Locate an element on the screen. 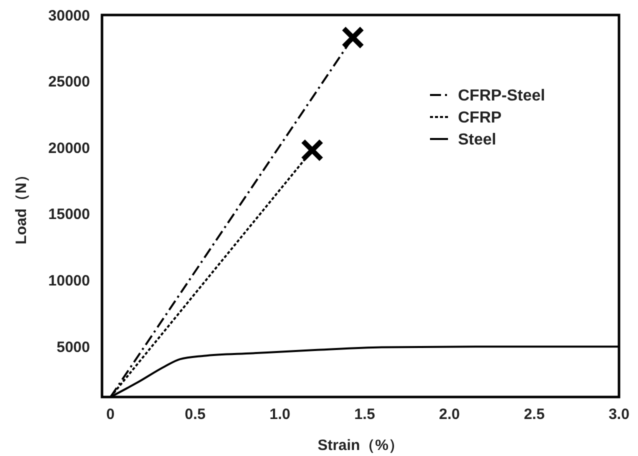 The width and height of the screenshot is (638, 456). x-tick-label: 2.0 is located at coordinates (449, 414).